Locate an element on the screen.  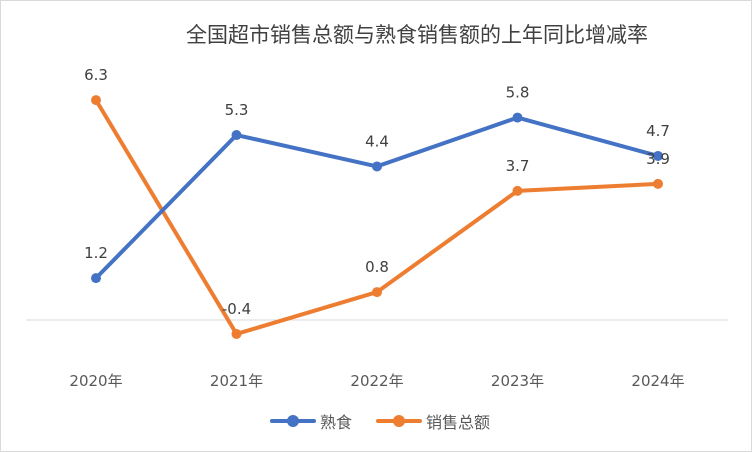
chart-title: 全国超市销售总额与熟食销售额的上年同比增减率 is located at coordinates (417, 35).